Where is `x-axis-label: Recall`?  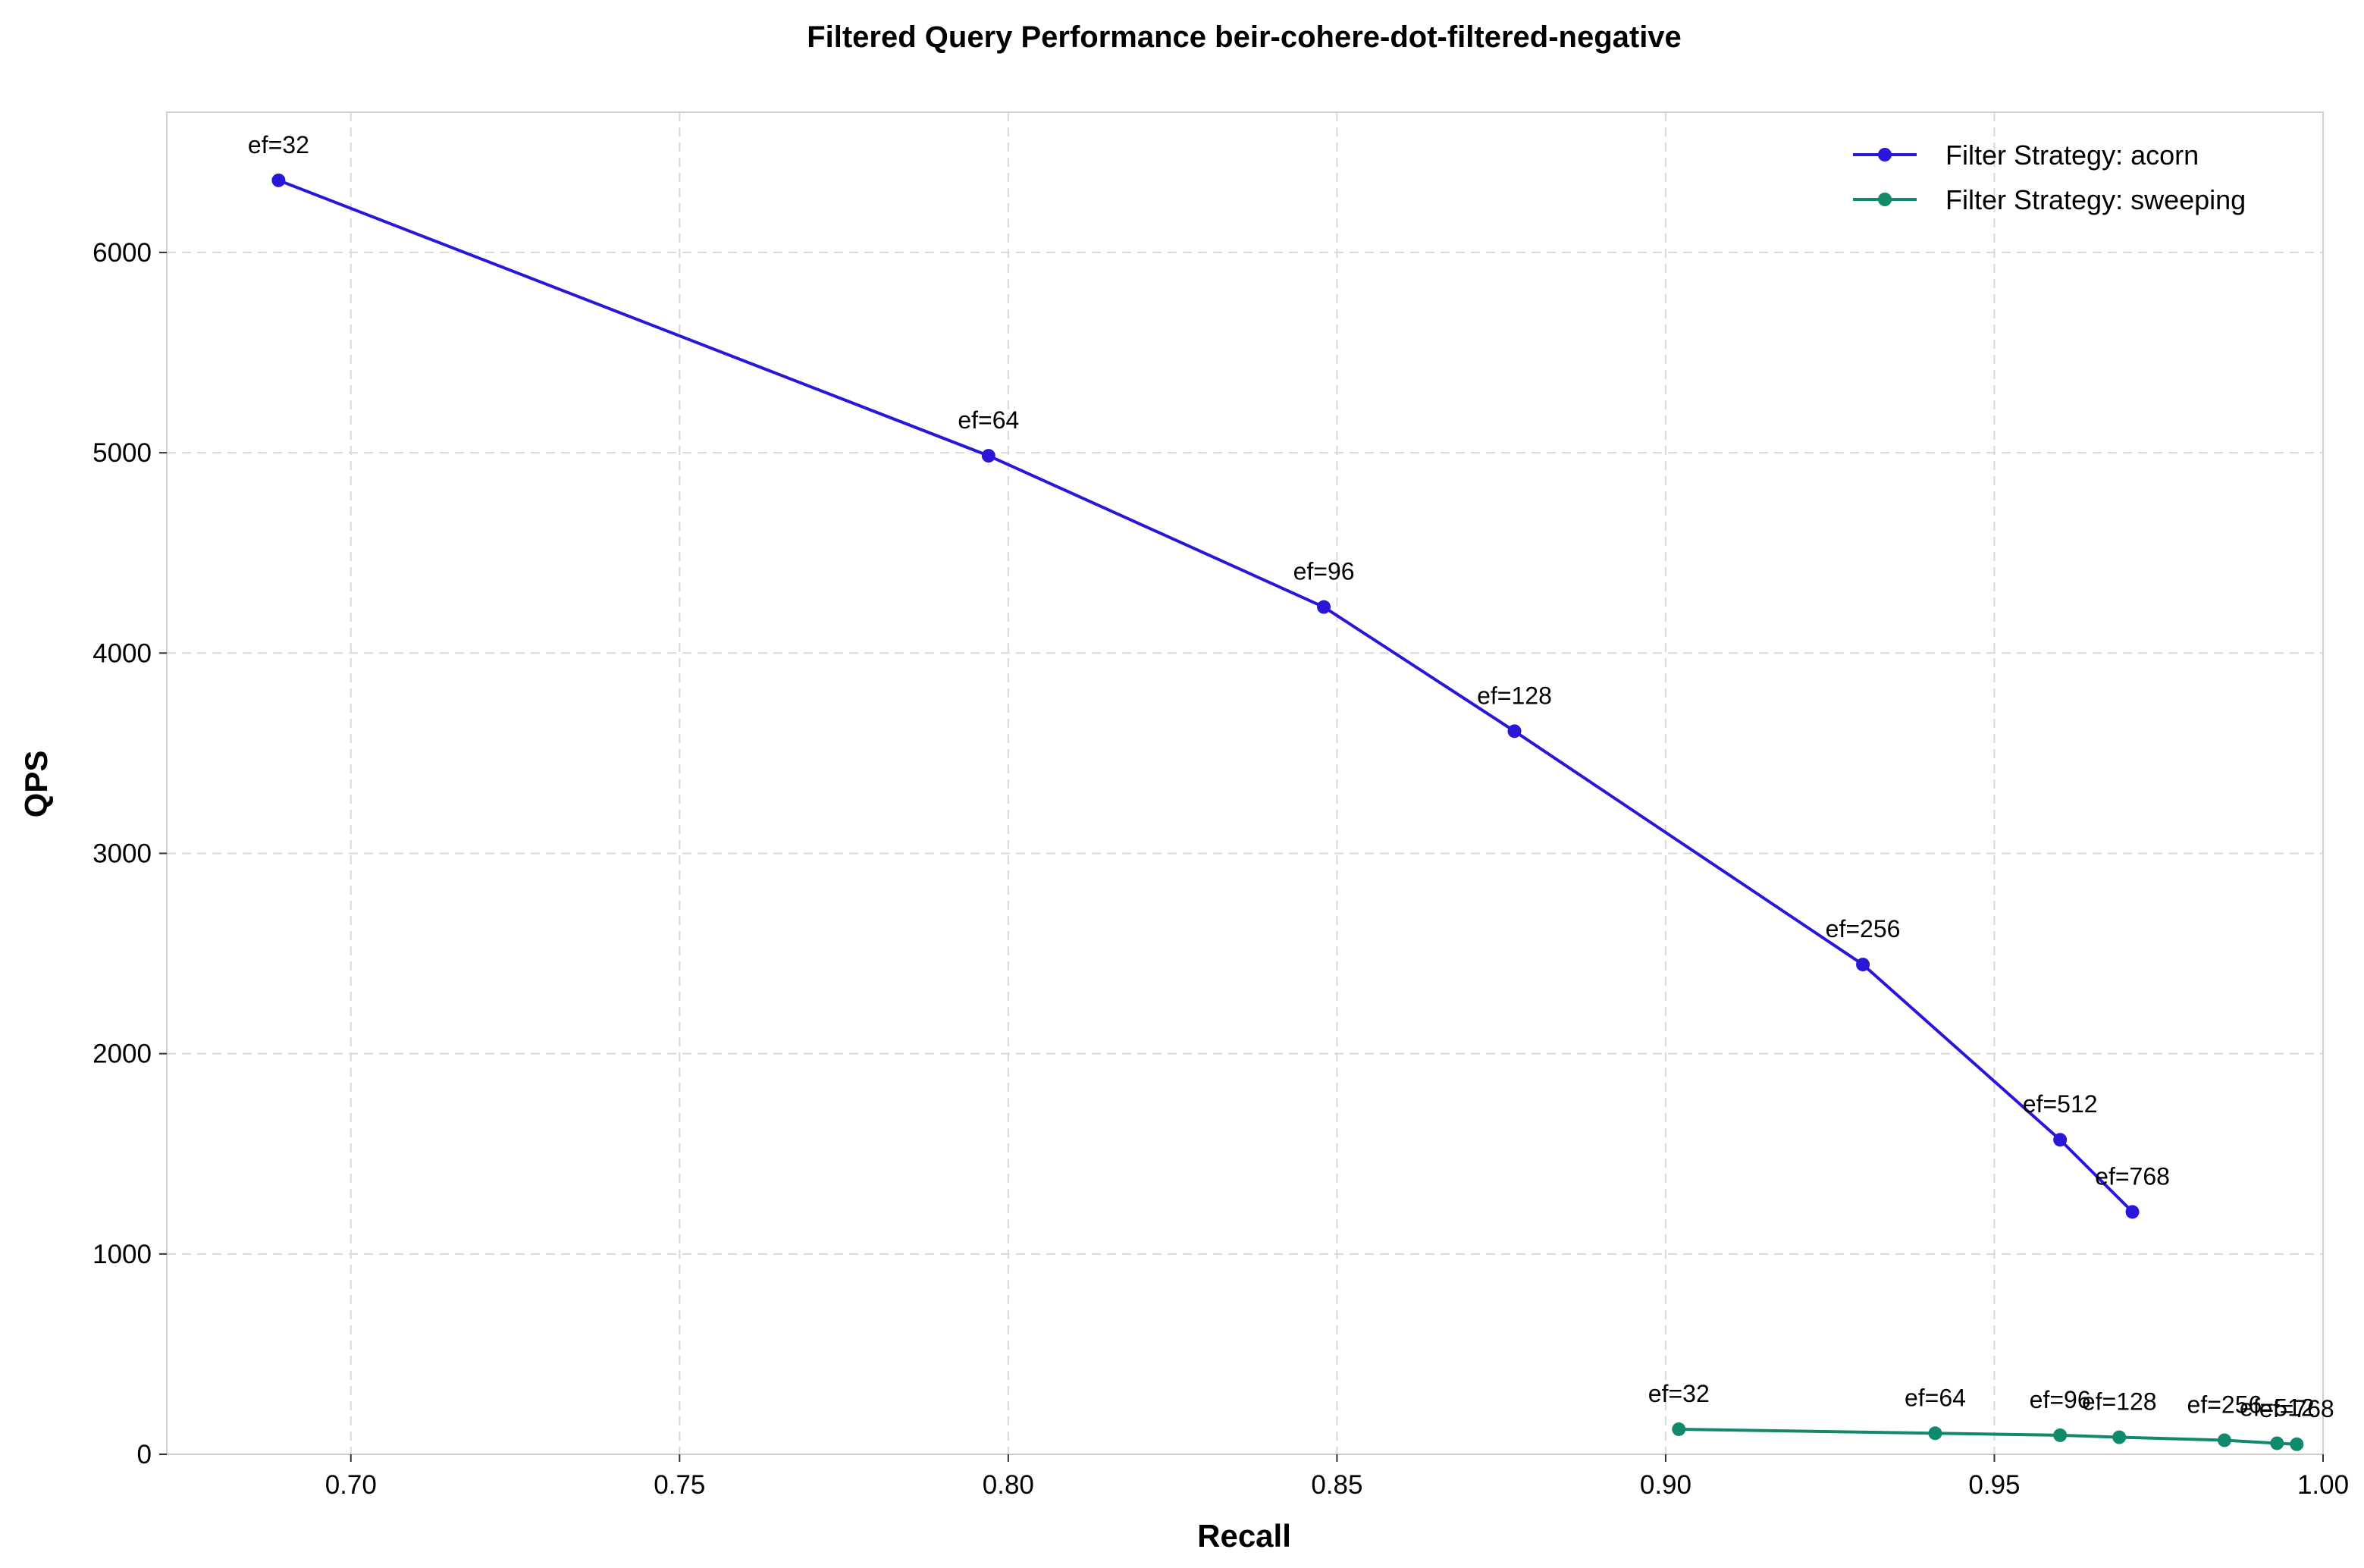 x-axis-label: Recall is located at coordinates (1244, 1536).